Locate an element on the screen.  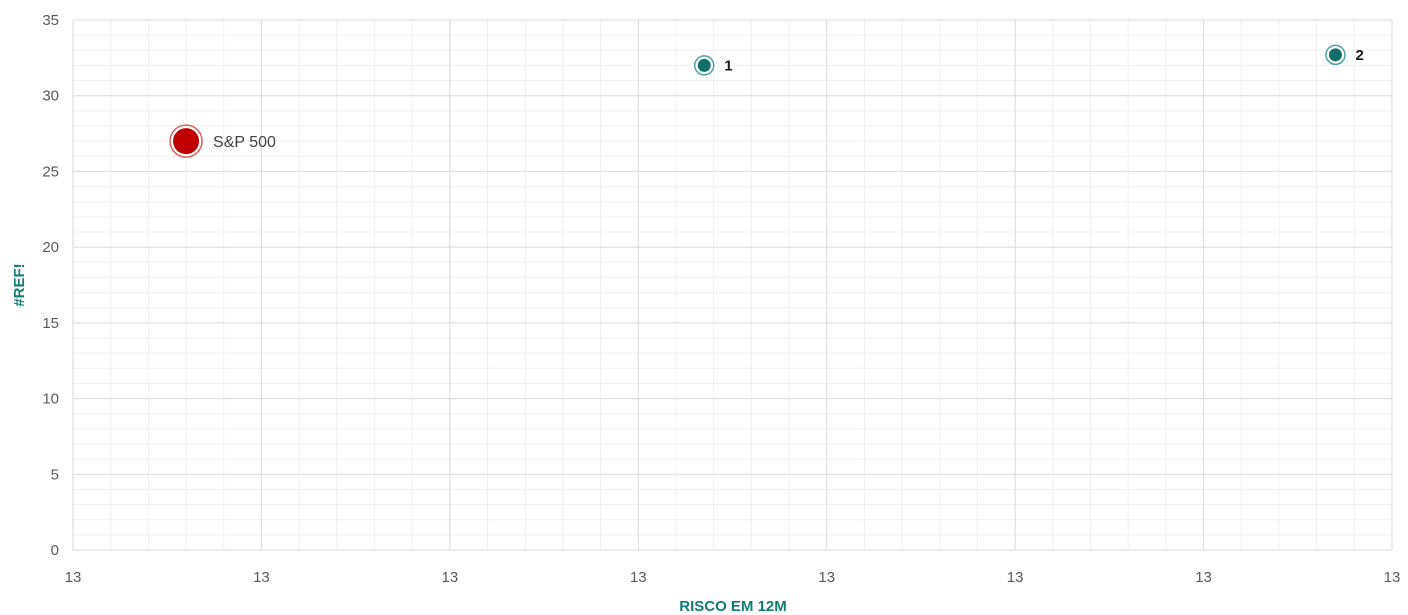
y-tick-label: 25 is located at coordinates (50, 171).